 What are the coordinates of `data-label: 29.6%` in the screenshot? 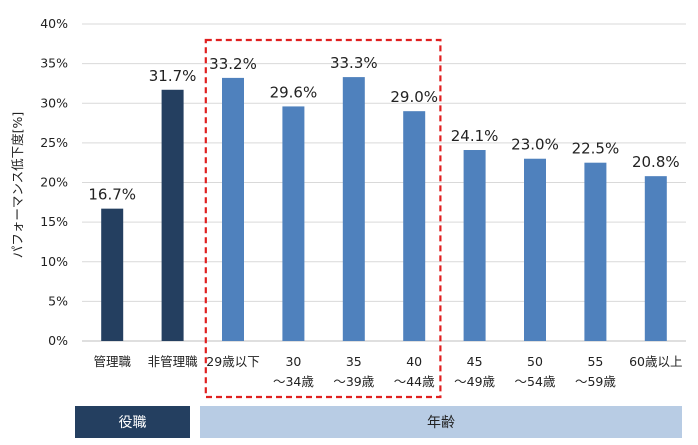 It's located at (294, 92).